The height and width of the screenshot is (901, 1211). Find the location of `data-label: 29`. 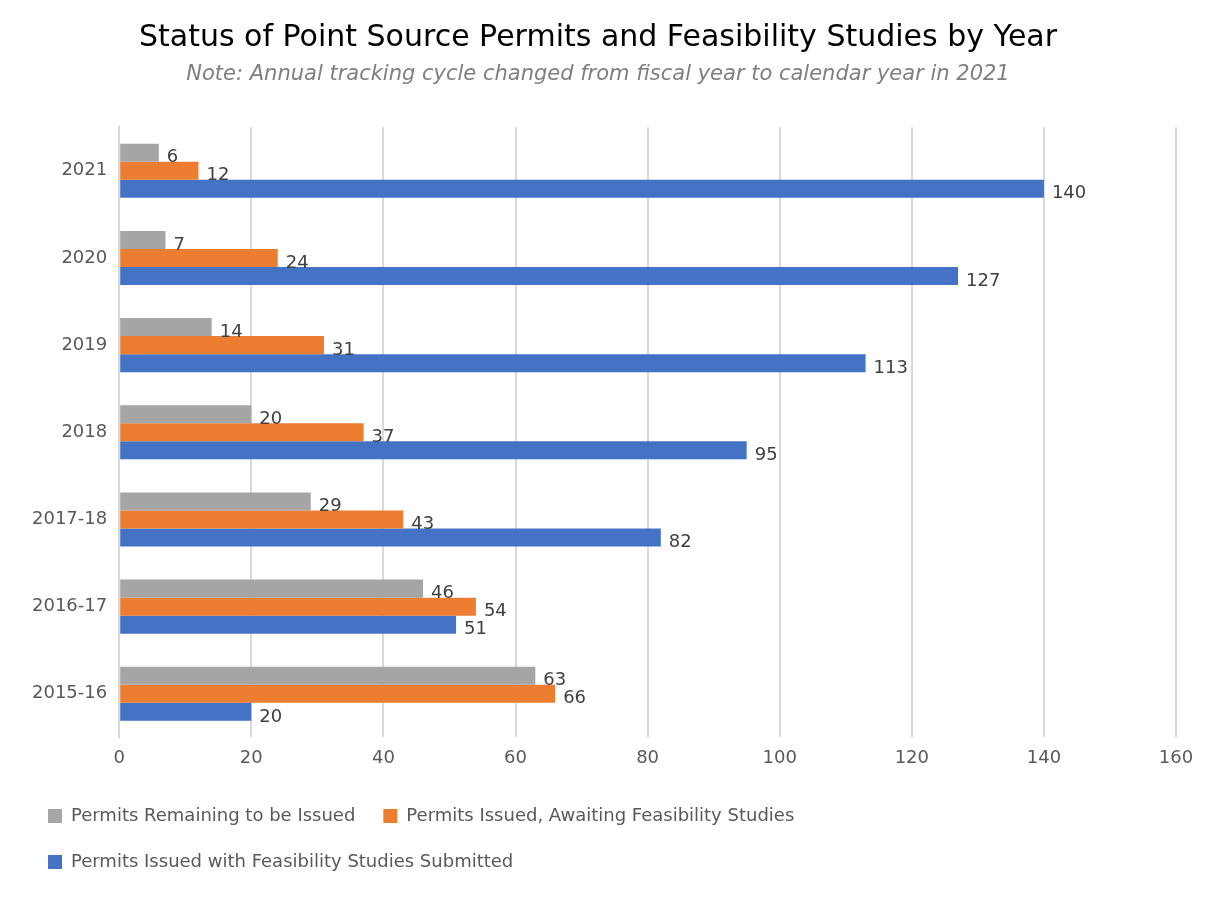

data-label: 29 is located at coordinates (330, 505).